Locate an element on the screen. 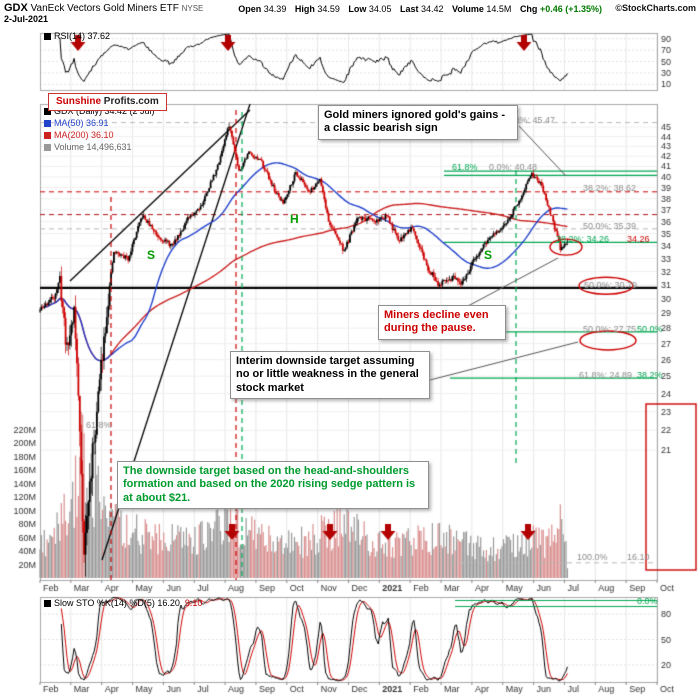 This screenshot has width=700, height=700. callout-miners-decline: Miners decline even during the pause. is located at coordinates (442, 322).